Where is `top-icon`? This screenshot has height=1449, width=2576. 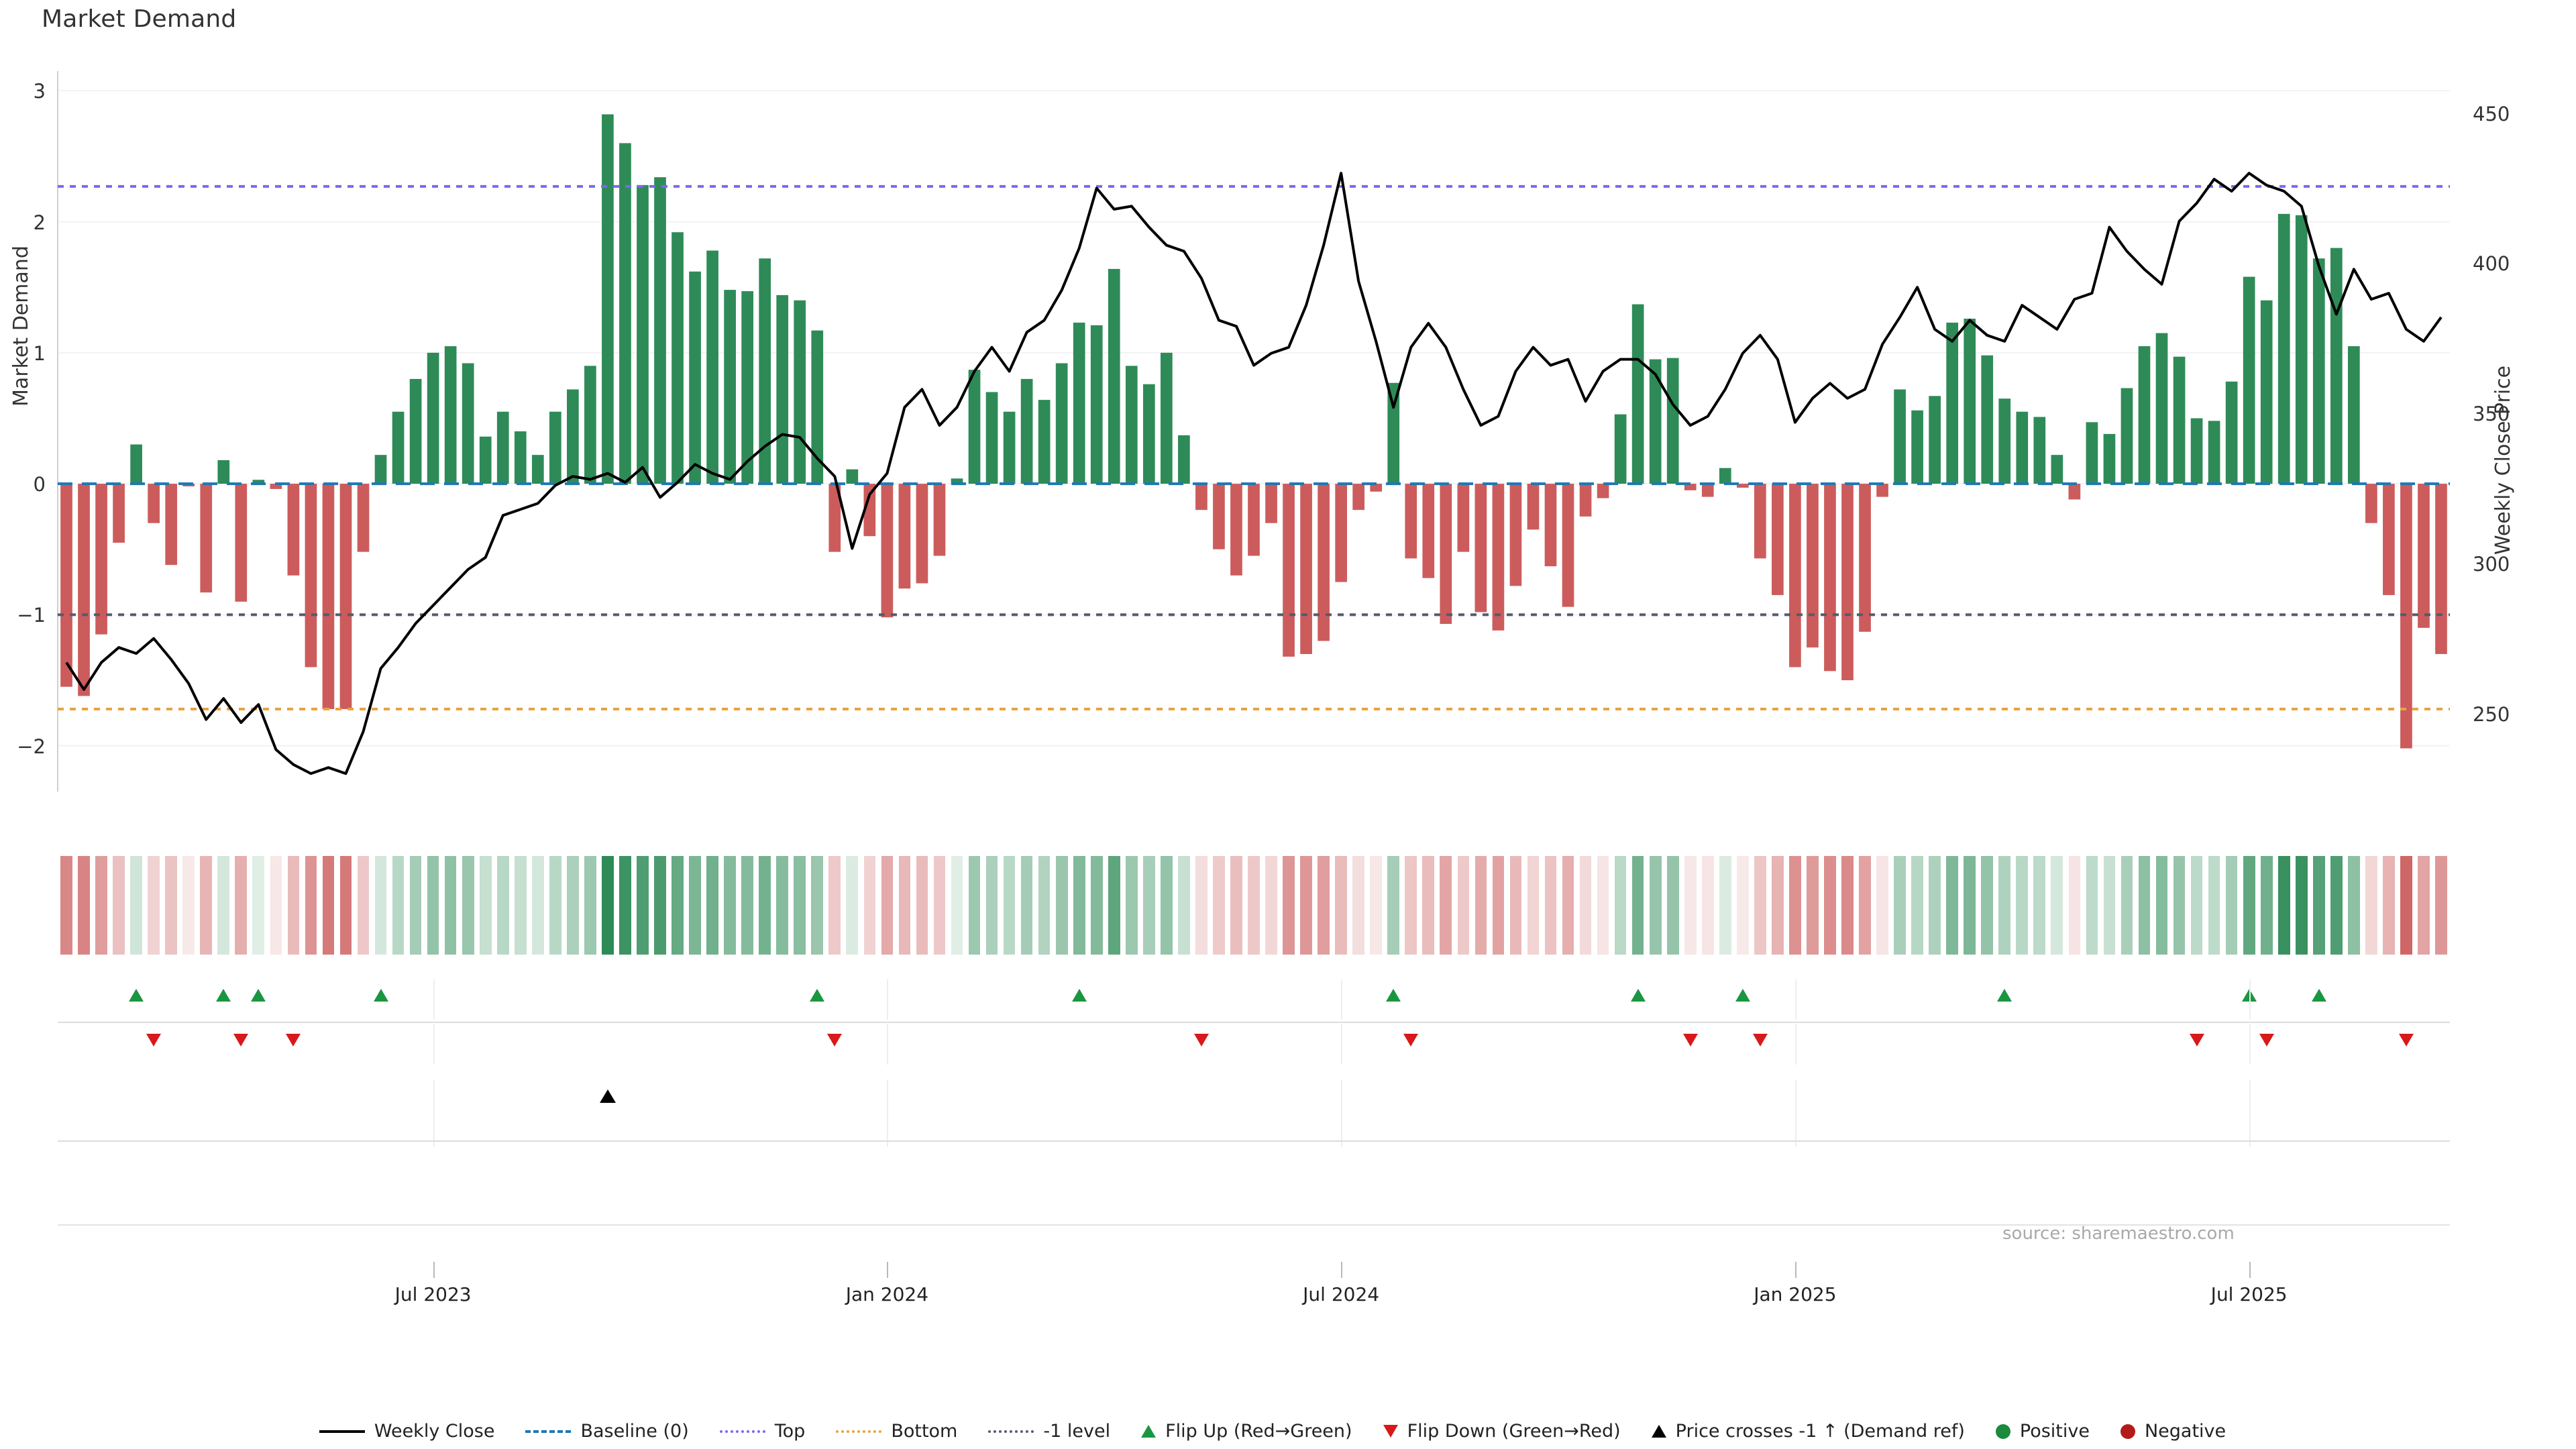
top-icon is located at coordinates (742, 1431).